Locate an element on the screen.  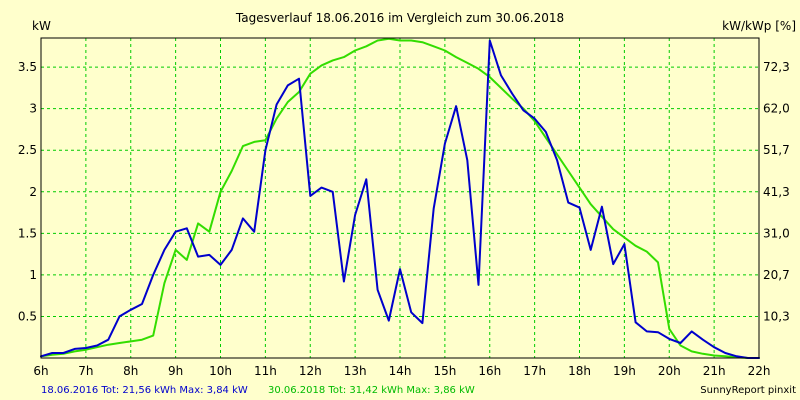
y-tick-label-left: 1 is located at coordinates (33, 275).